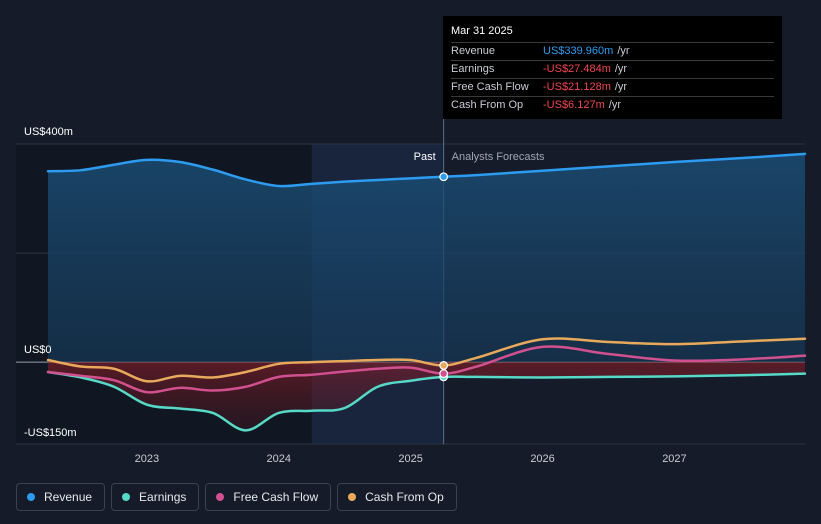 The image size is (821, 524). I want to click on tooltip-row-revenue: Revenue US$339.960m /yr, so click(612, 52).